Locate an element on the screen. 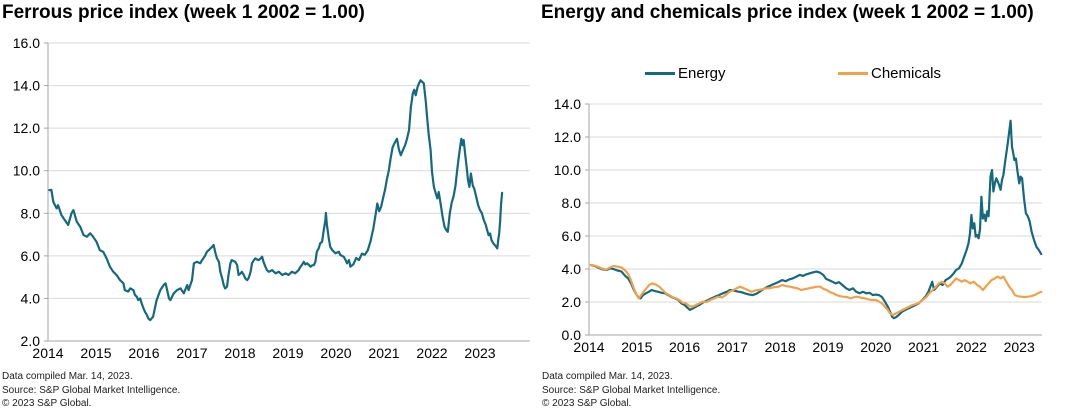 Image resolution: width=1084 pixels, height=416 pixels. y-axis-tick-label: 16.0 is located at coordinates (26, 43).